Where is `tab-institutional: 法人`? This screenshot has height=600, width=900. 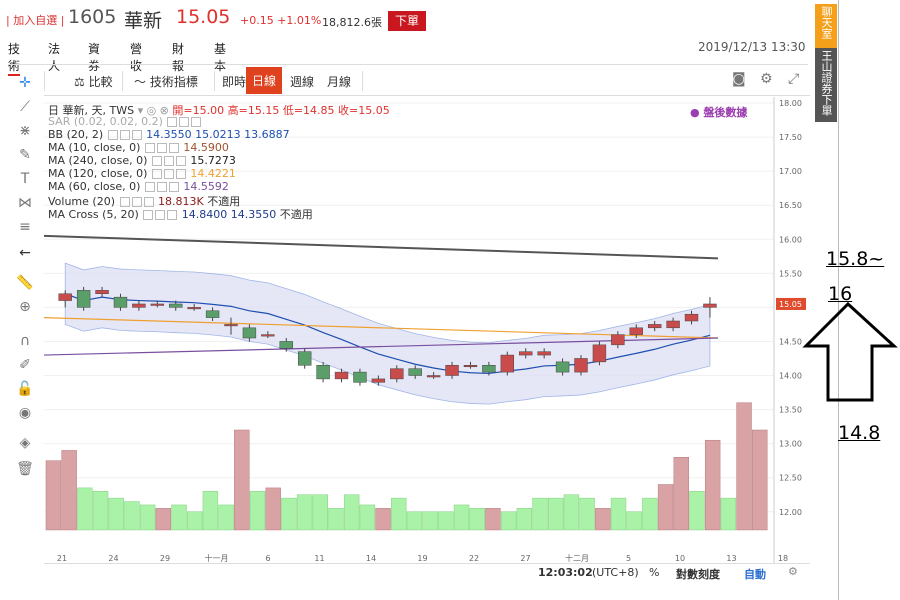
tab-institutional: 法人 is located at coordinates (54, 57).